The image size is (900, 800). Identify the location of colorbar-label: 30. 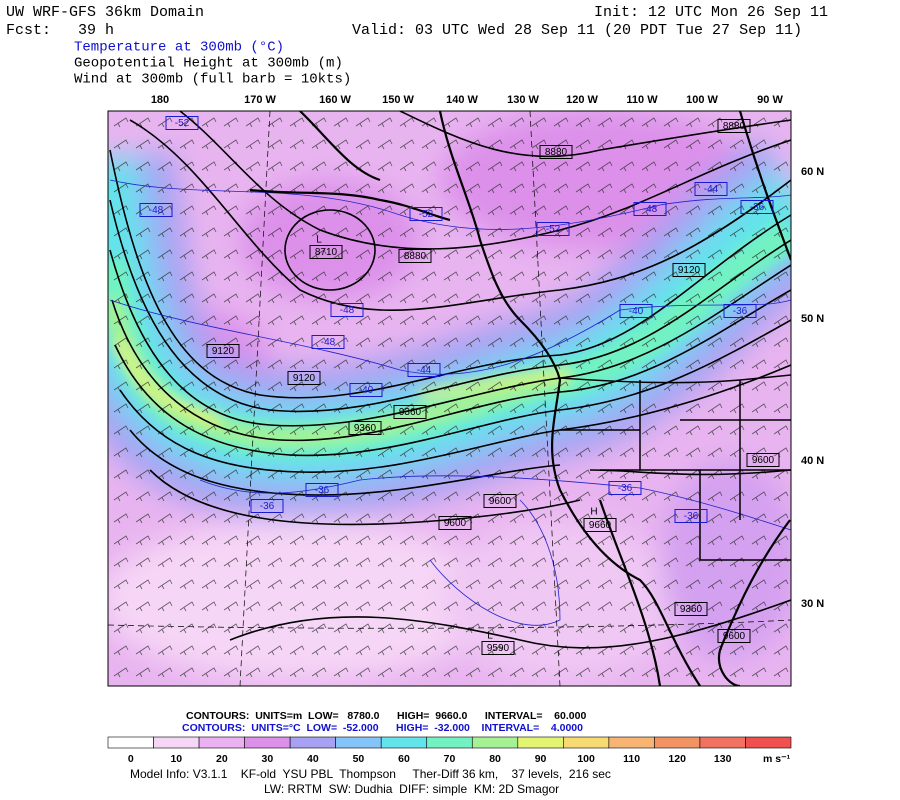
(268, 759).